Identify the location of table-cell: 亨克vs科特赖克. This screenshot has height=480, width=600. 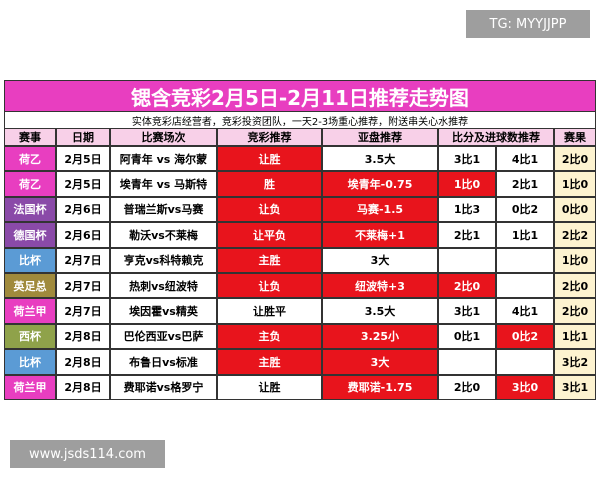
(163, 260).